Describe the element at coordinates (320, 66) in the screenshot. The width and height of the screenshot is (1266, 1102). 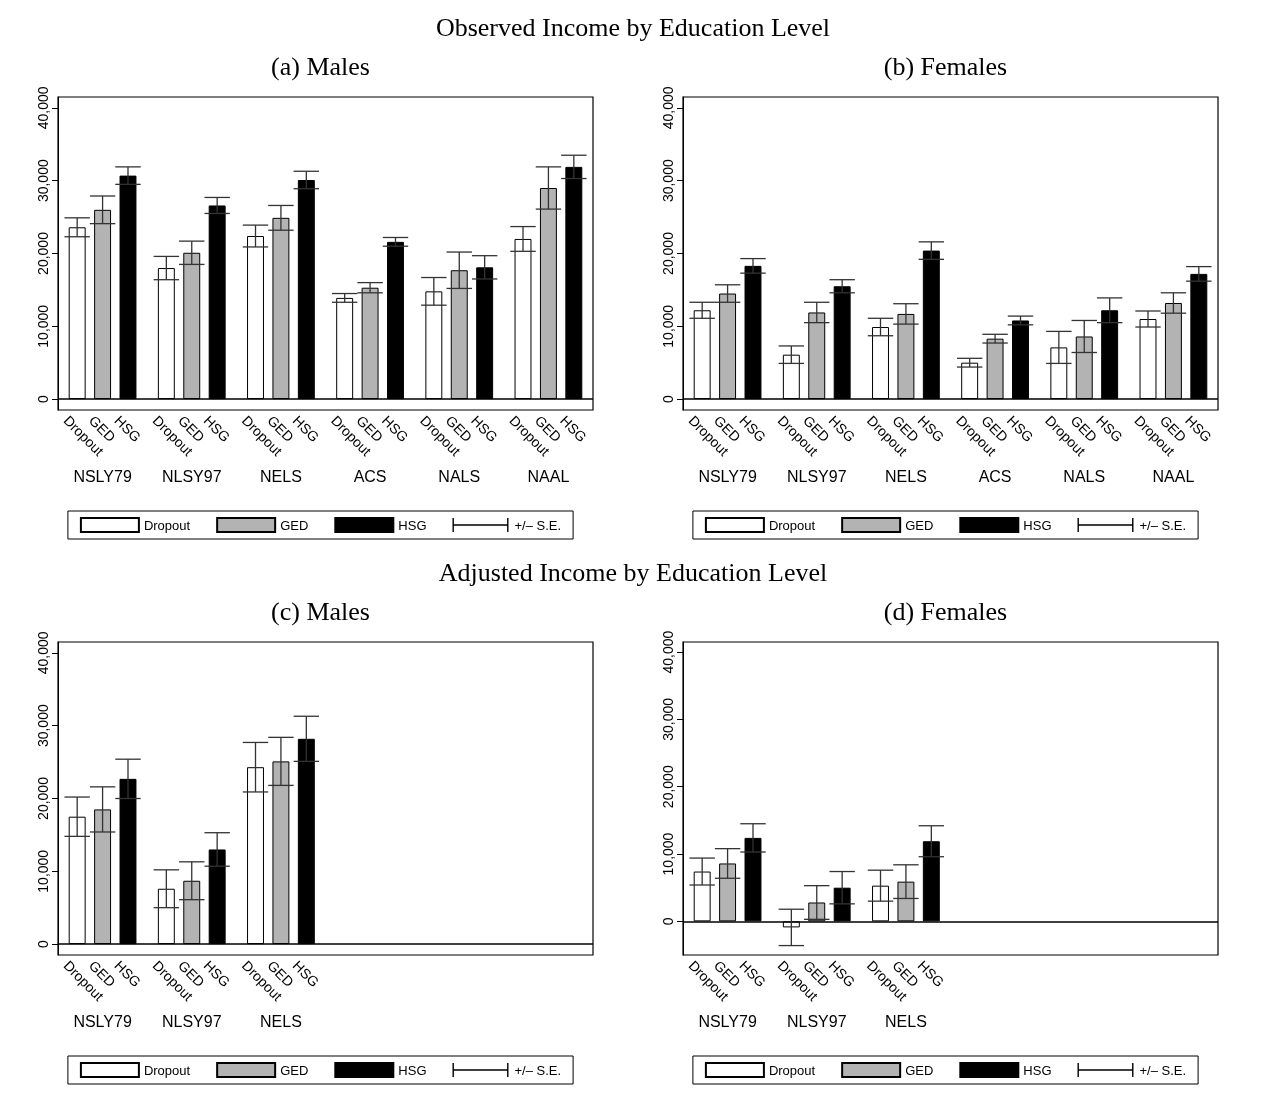
I see `chart-subtitle: (a) Males` at that location.